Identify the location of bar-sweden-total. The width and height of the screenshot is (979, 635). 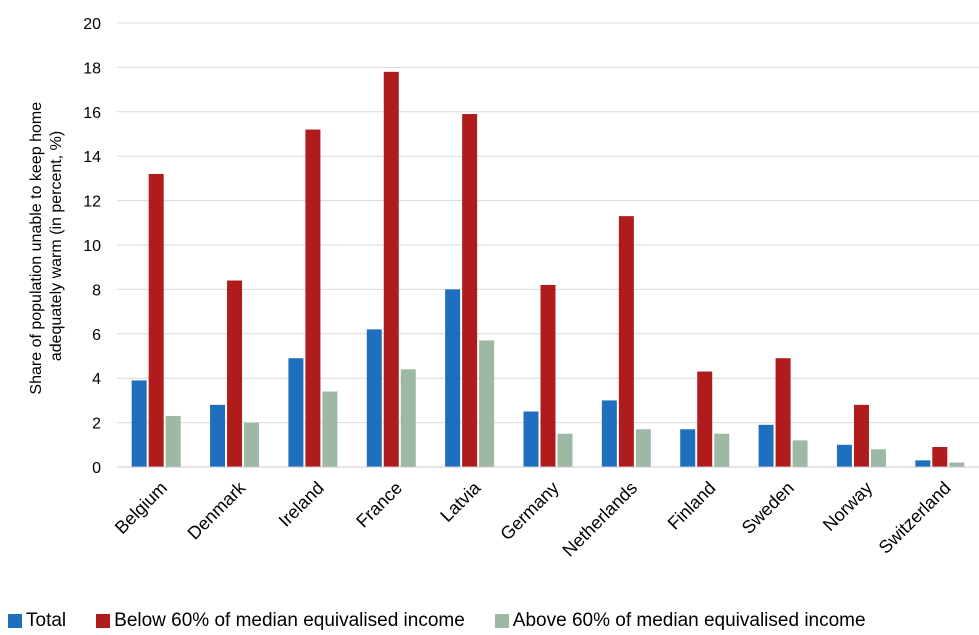
(766, 445).